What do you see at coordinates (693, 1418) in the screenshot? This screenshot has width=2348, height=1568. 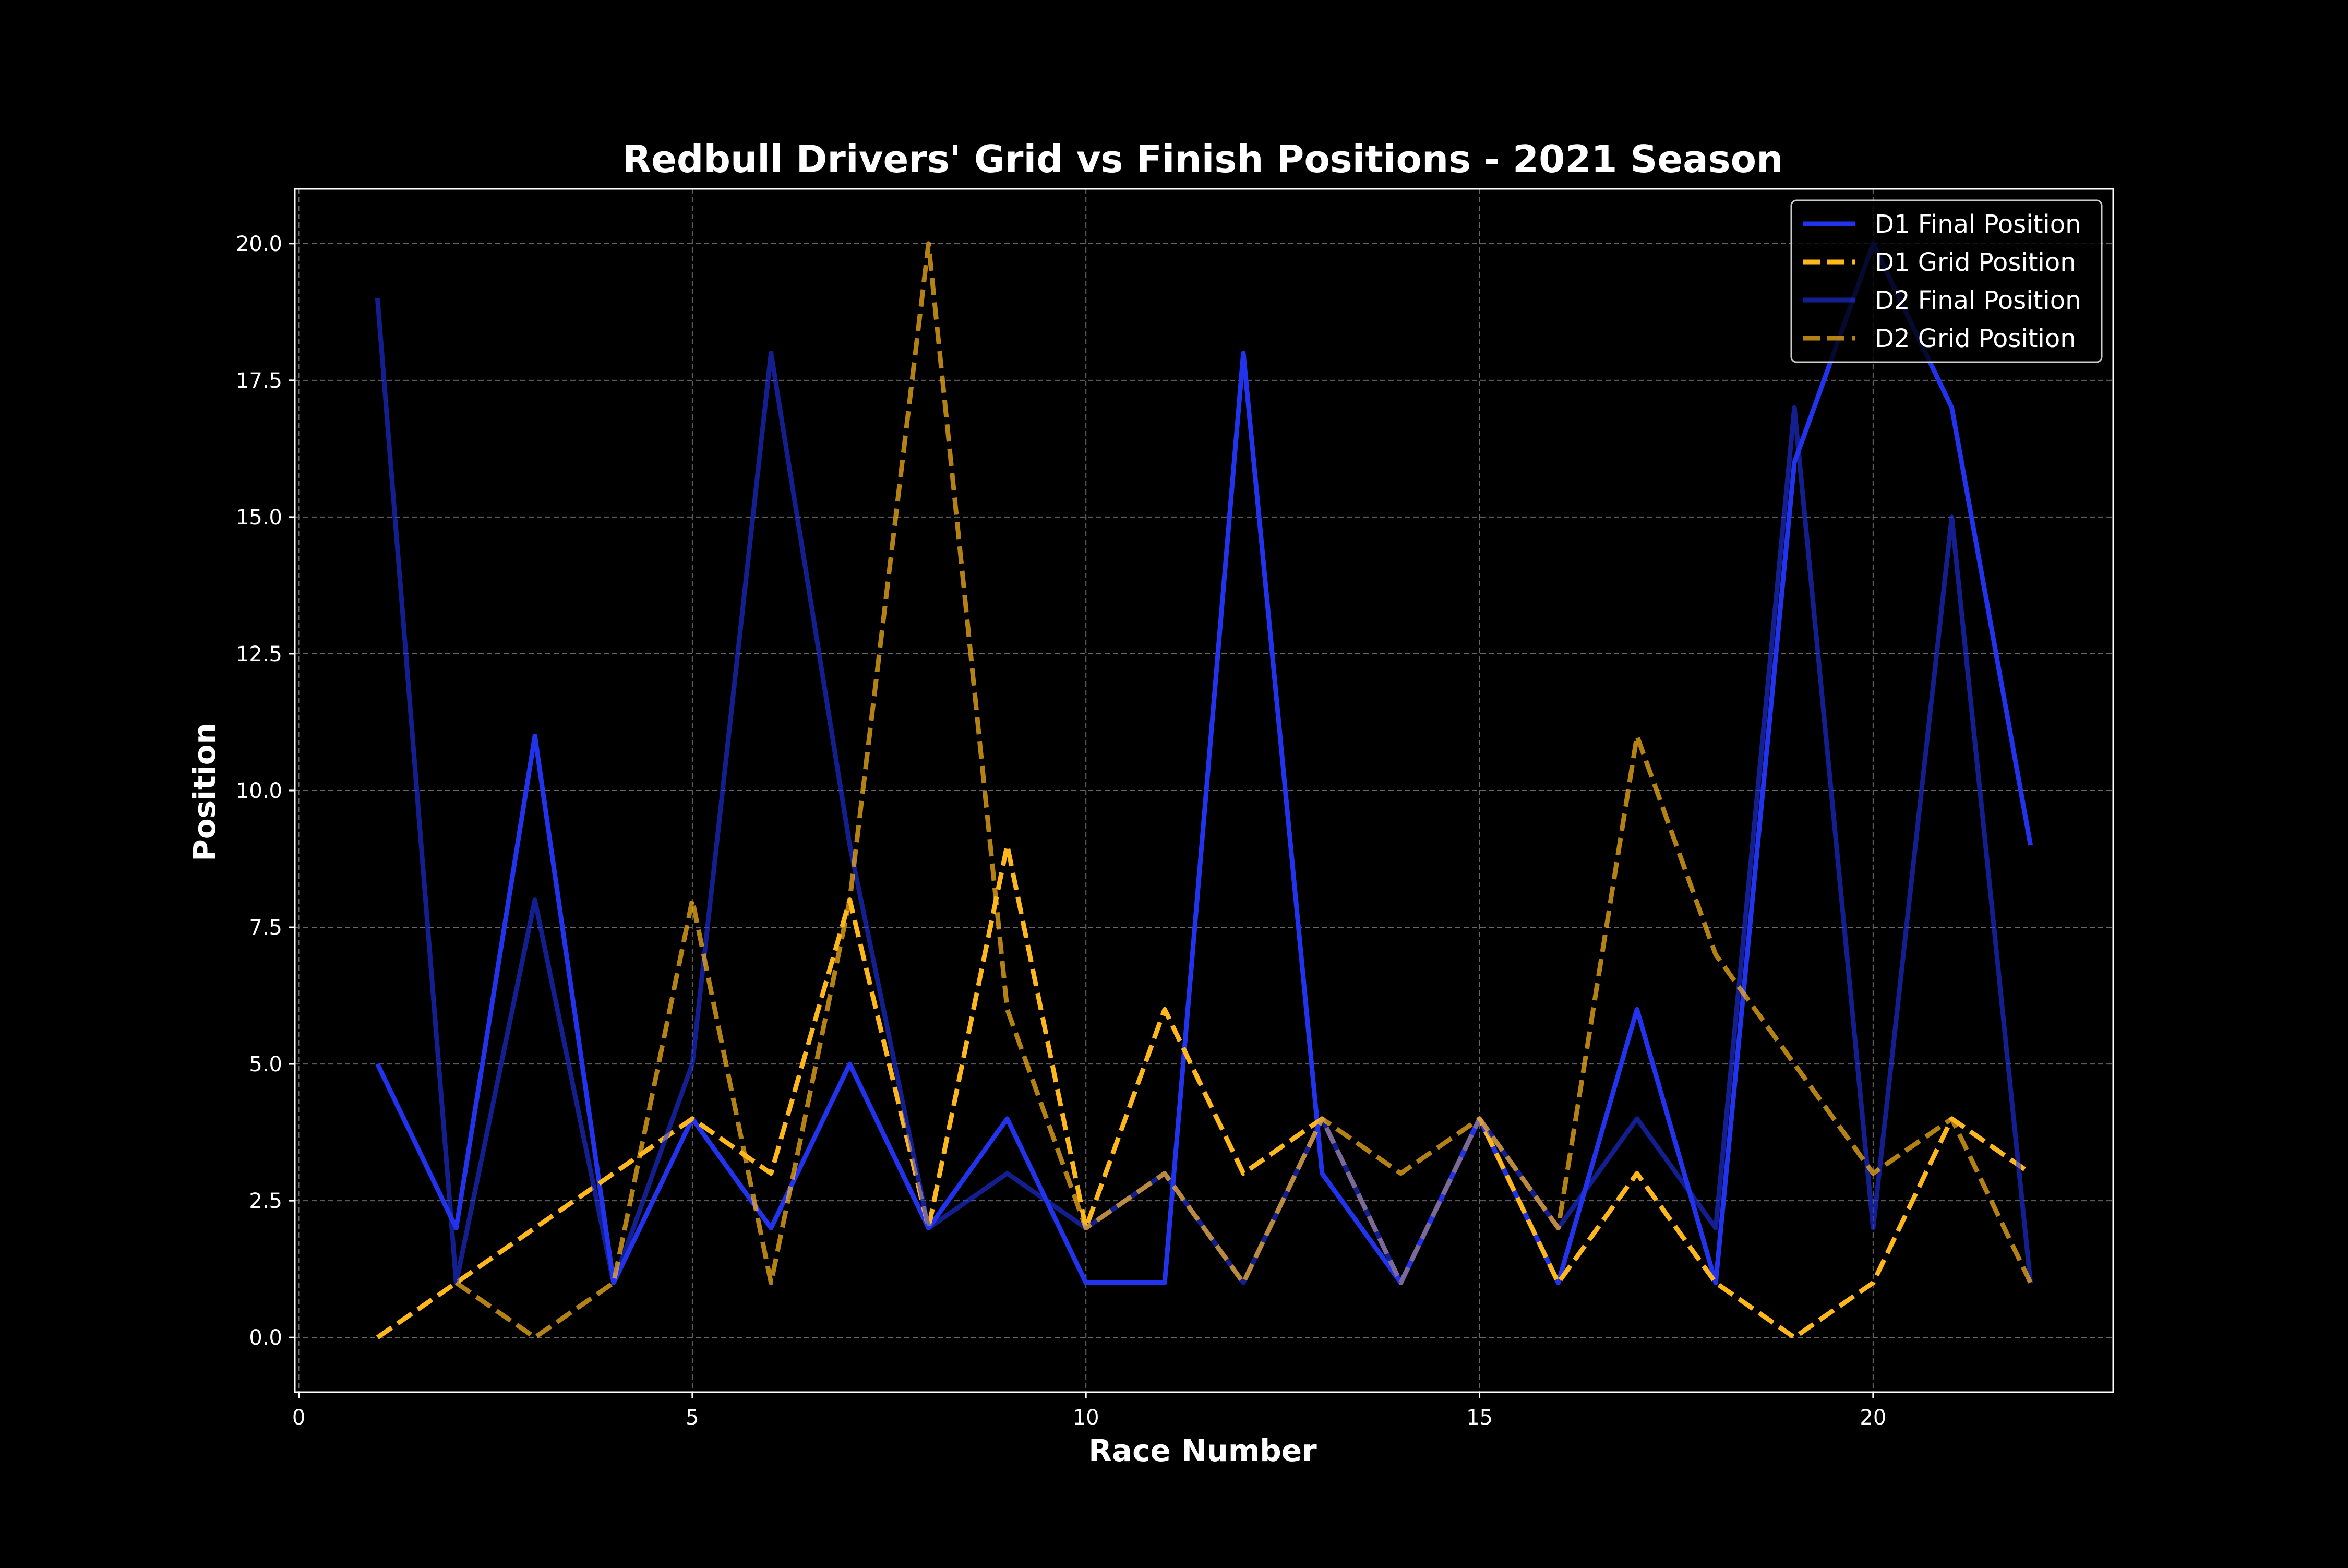 I see `x-tick-label: 5` at bounding box center [693, 1418].